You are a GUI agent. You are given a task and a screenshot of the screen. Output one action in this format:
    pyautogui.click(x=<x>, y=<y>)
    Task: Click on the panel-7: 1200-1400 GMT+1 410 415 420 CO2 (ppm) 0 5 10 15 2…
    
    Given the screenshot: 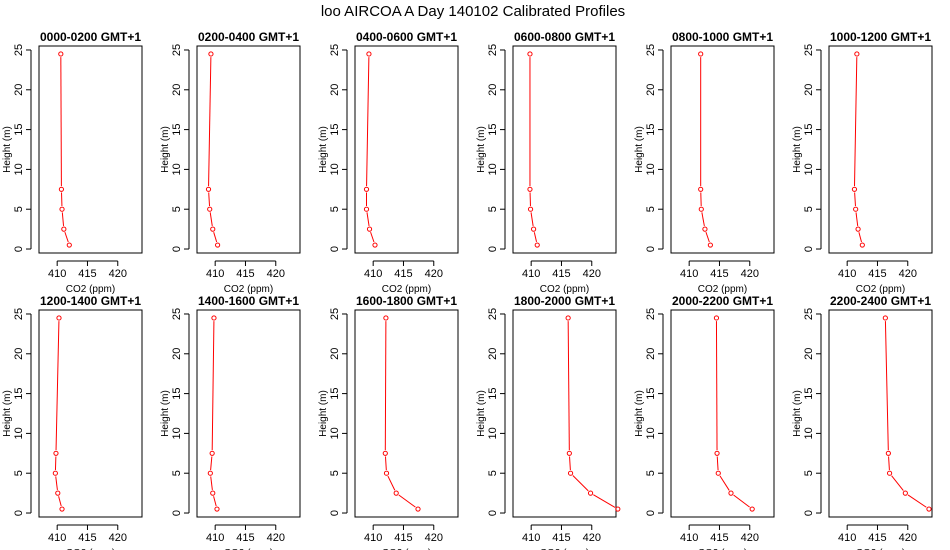 What is the action you would take?
    pyautogui.click(x=72, y=422)
    